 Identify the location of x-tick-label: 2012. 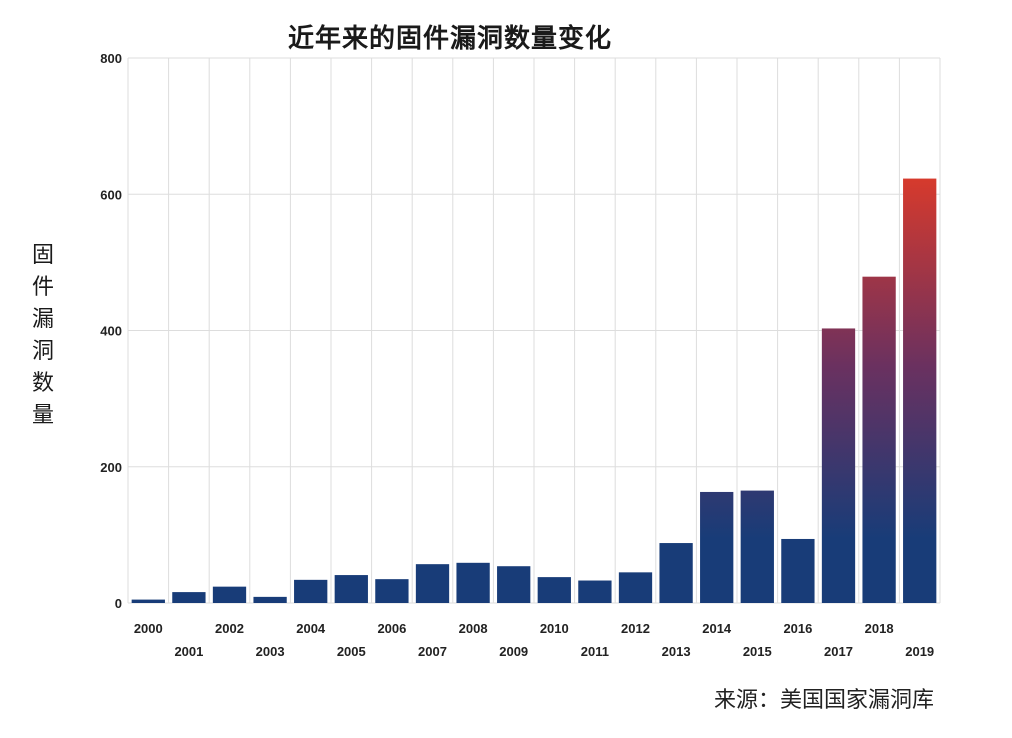
(635, 628).